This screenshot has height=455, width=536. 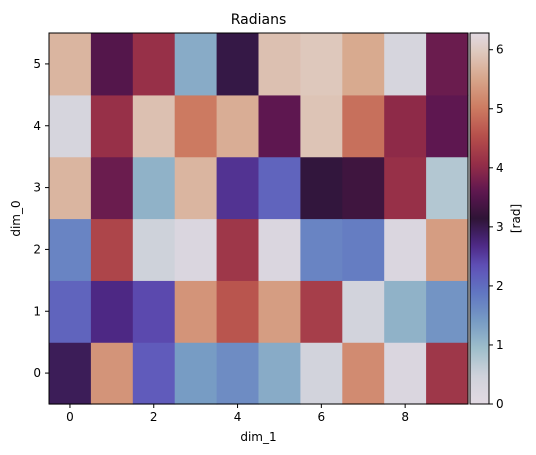 What do you see at coordinates (37, 249) in the screenshot?
I see `y-tick-label: 2` at bounding box center [37, 249].